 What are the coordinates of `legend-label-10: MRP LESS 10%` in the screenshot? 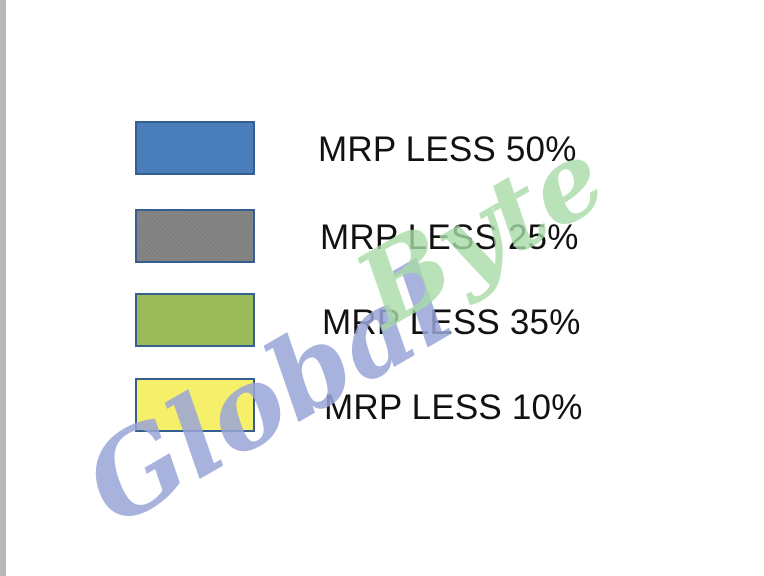 It's located at (453, 407).